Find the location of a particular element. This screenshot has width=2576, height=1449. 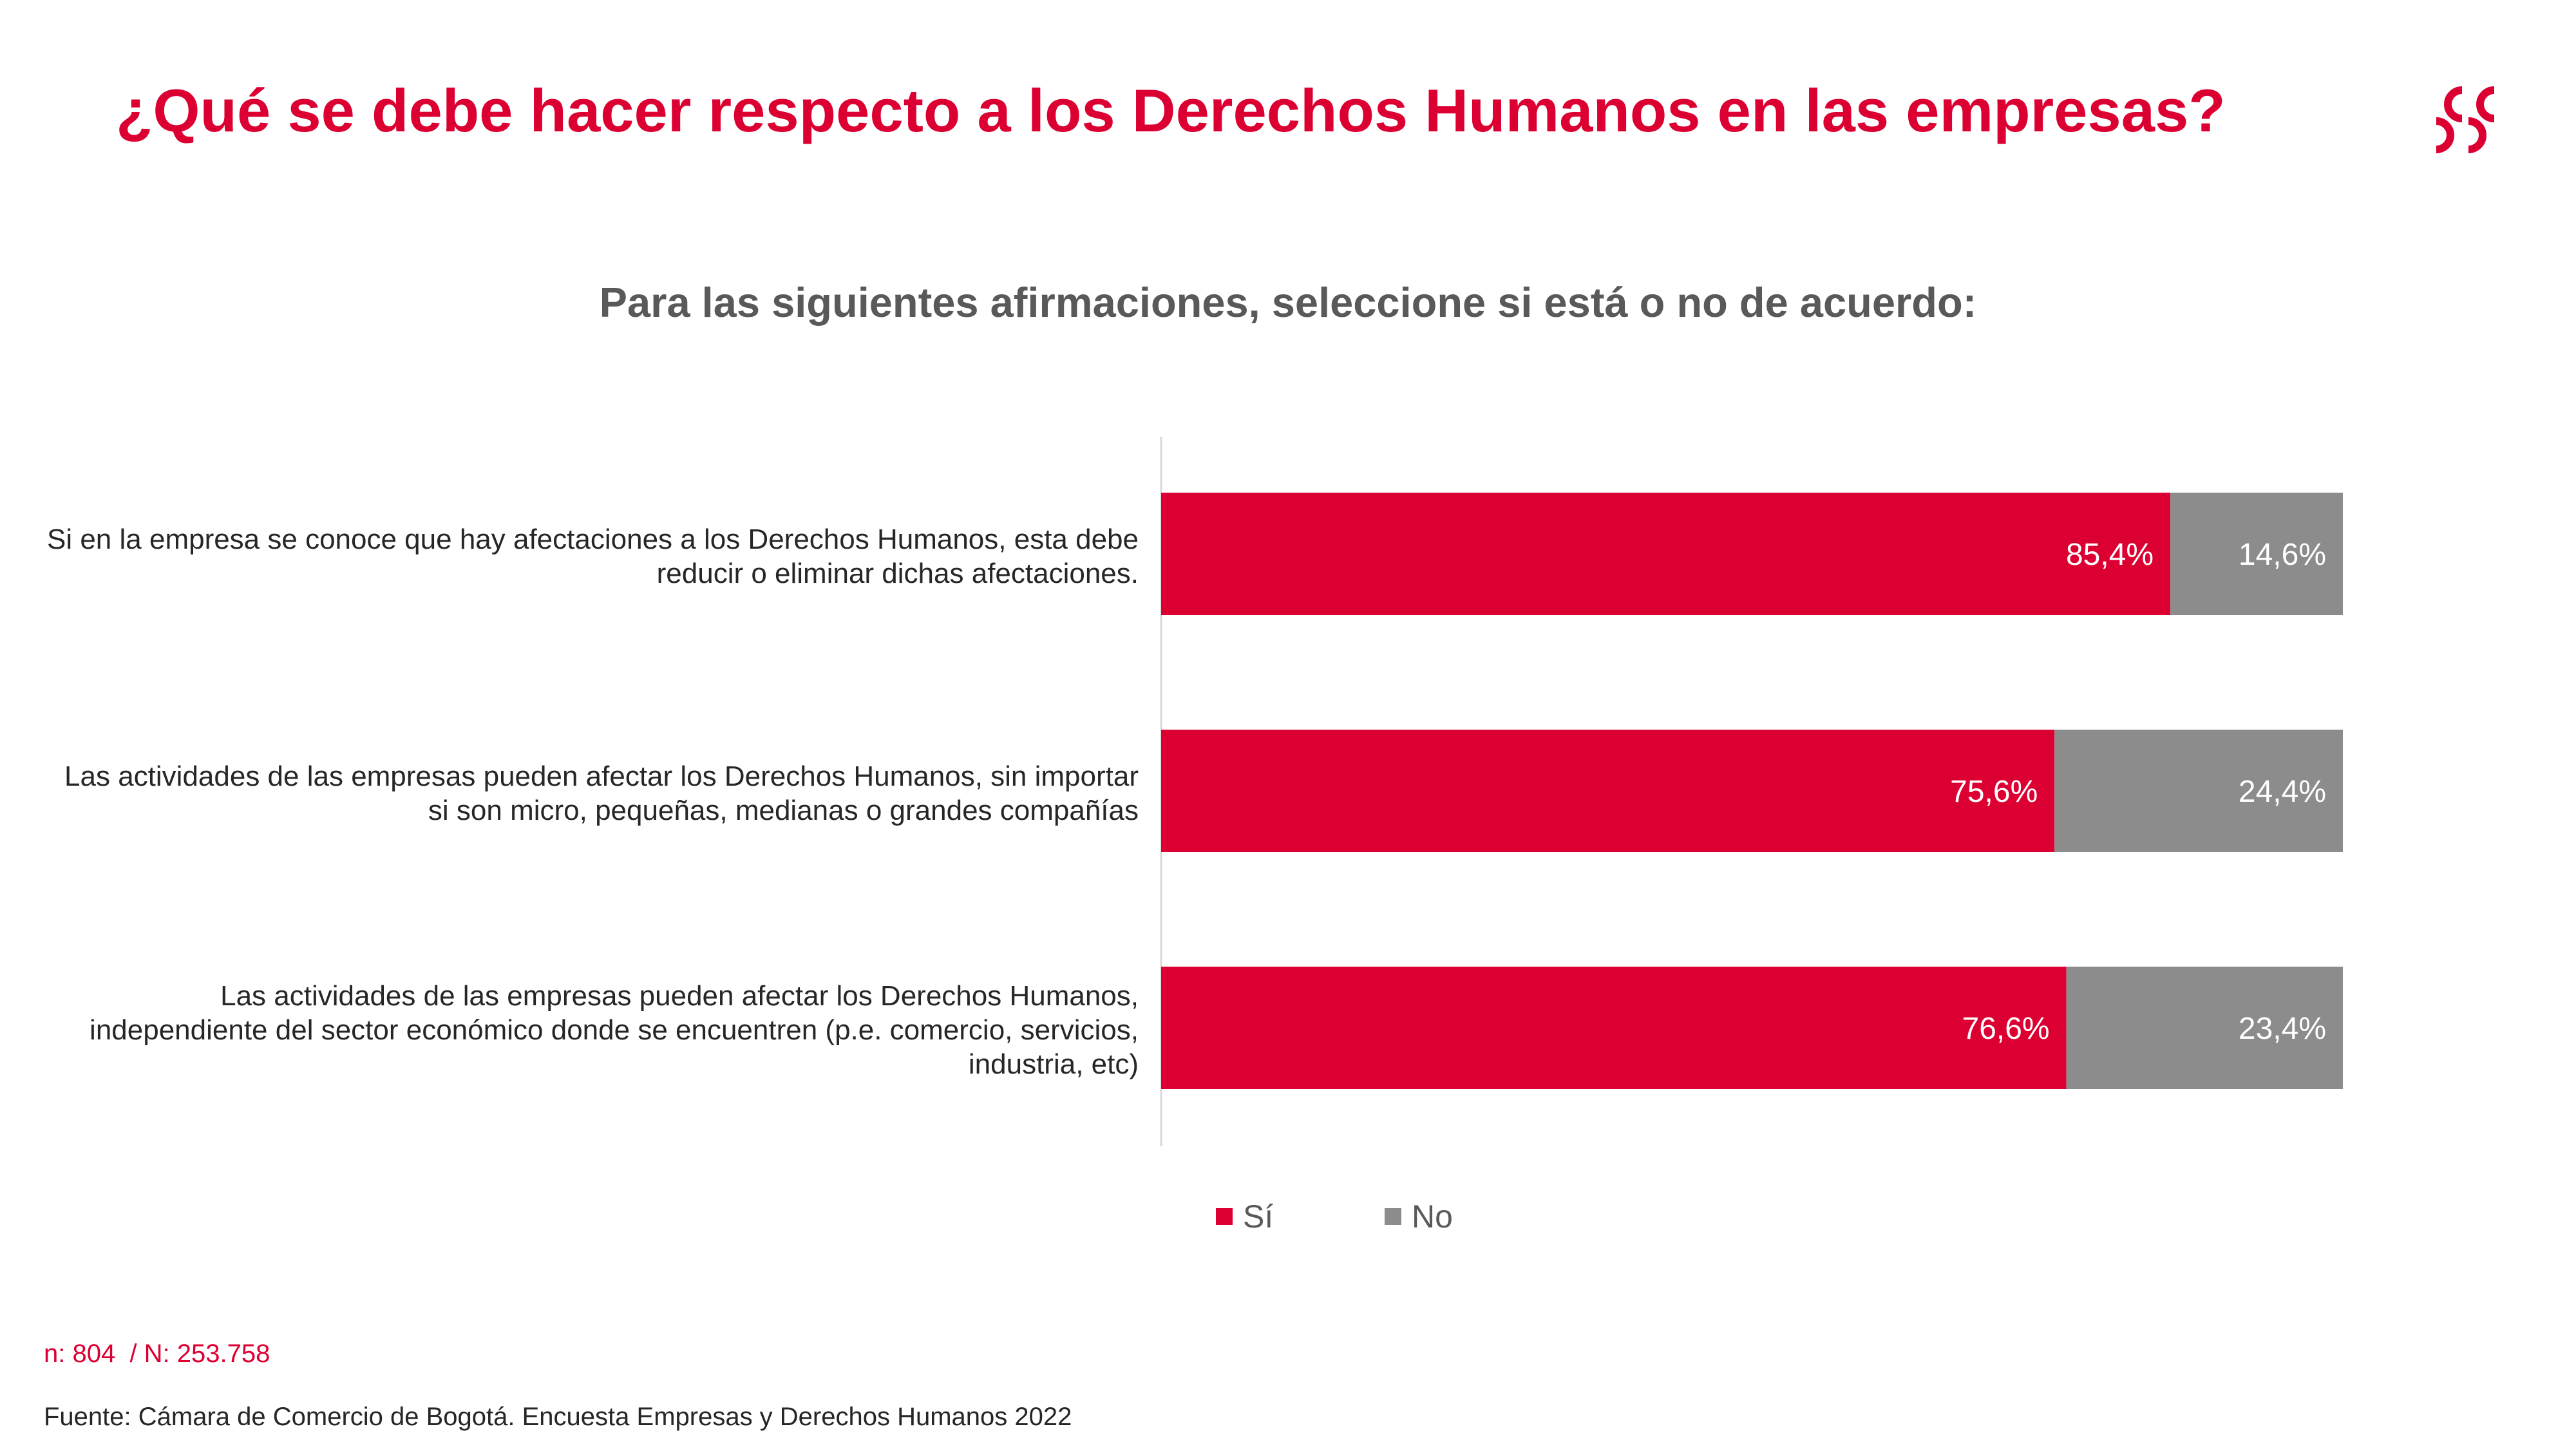

legend-label-no: No is located at coordinates (1432, 1217).